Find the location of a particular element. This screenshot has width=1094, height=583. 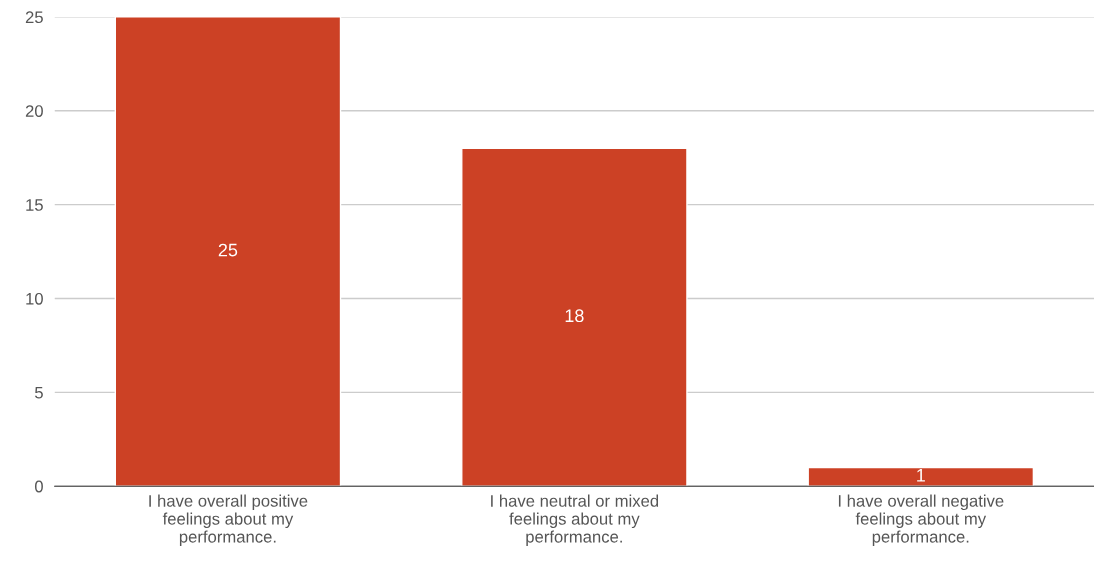

data-label: 1 is located at coordinates (921, 475).